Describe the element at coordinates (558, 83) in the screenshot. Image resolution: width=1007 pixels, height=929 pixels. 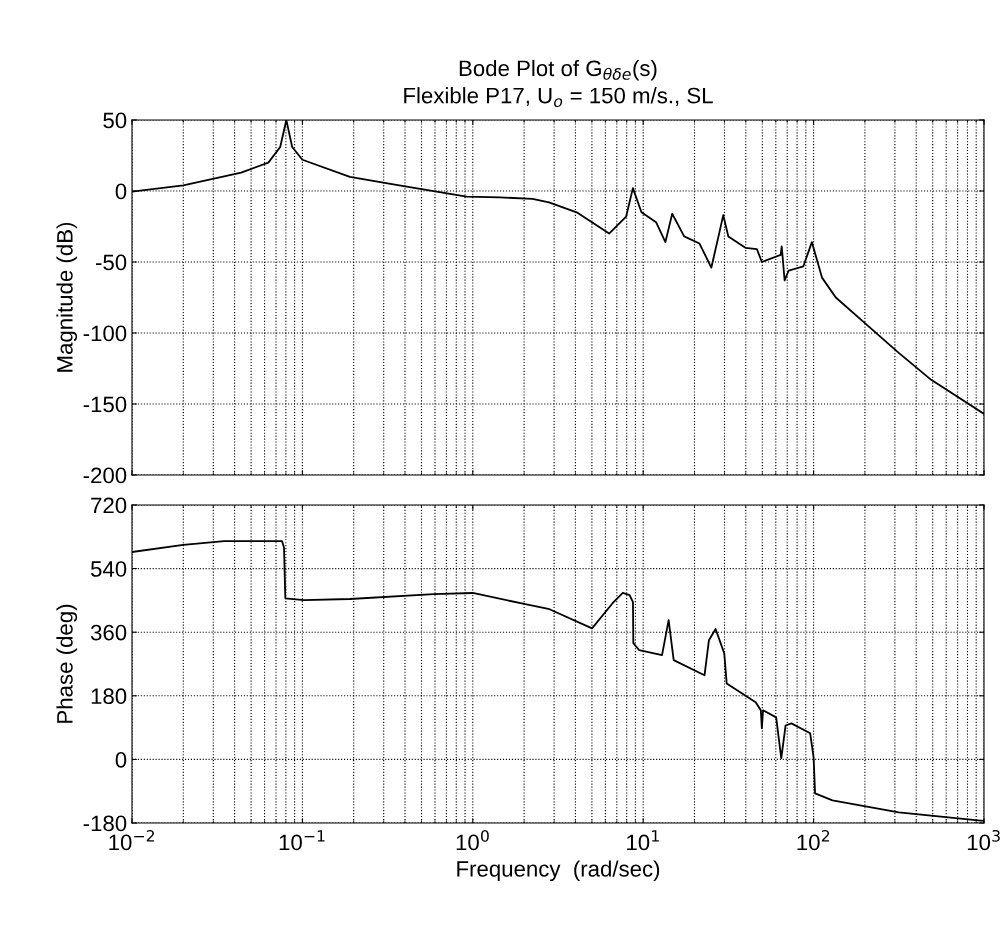
I see `chart-title: Bode Plot of G$_{θδe}$(s) Flexible P17, U$_{o}$ = 150 m/s., SL` at that location.